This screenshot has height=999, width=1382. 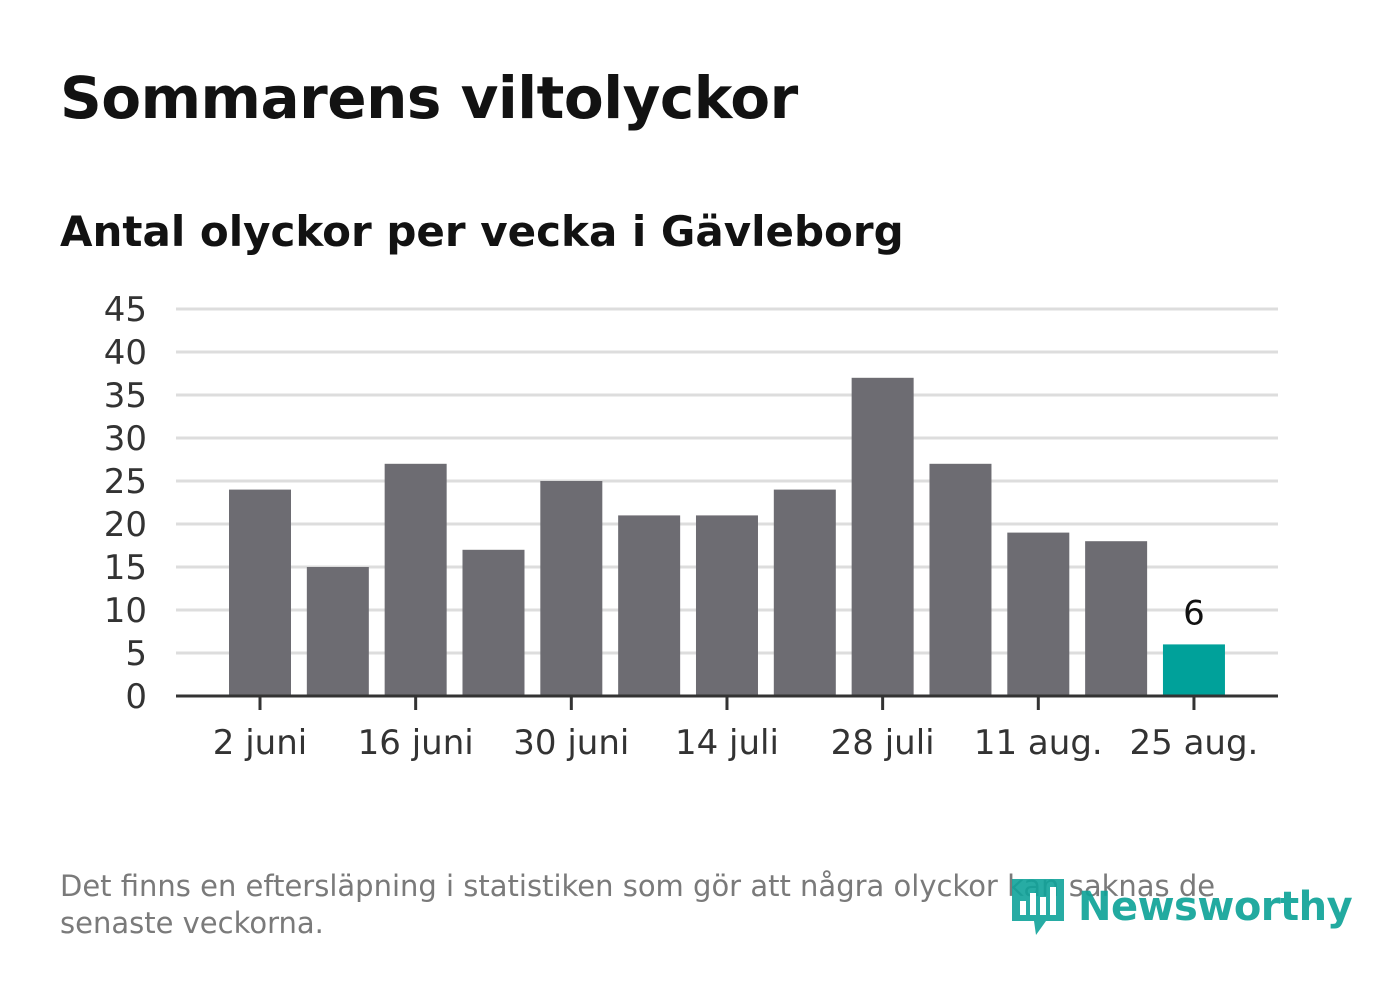 I want to click on x-tick-label: 2 juni, so click(x=260, y=743).